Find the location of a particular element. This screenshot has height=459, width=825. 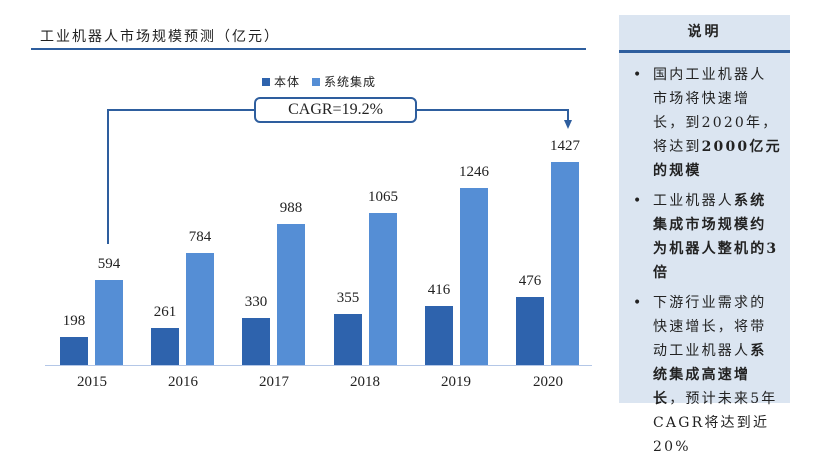

bar-value-label: 1427 is located at coordinates (565, 146).